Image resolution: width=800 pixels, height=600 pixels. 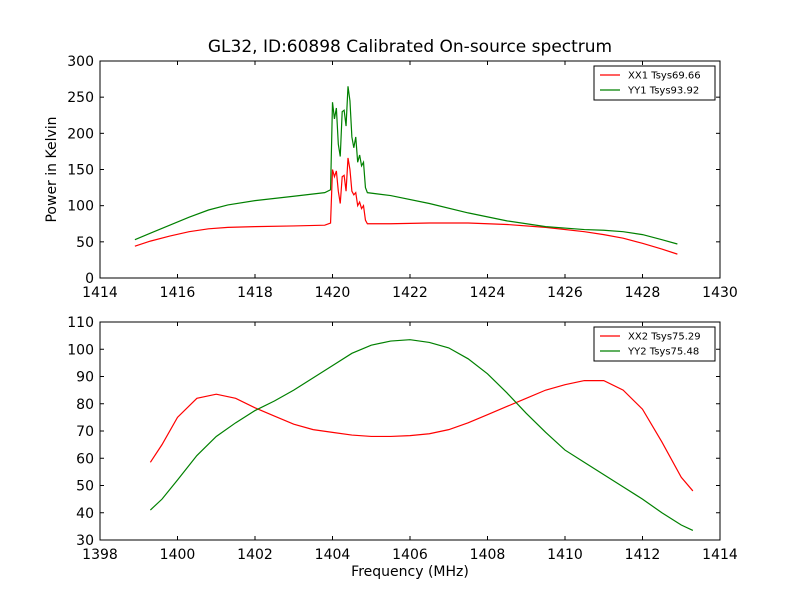 What do you see at coordinates (720, 293) in the screenshot?
I see `x-tick-label: 1430` at bounding box center [720, 293].